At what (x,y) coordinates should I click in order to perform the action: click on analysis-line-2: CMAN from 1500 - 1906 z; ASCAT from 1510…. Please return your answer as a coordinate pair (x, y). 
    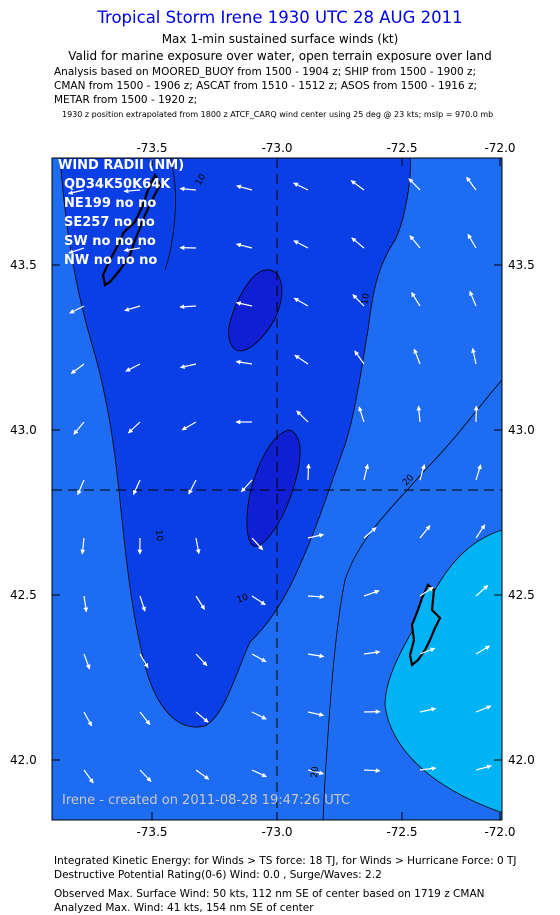
    Looking at the image, I should click on (266, 86).